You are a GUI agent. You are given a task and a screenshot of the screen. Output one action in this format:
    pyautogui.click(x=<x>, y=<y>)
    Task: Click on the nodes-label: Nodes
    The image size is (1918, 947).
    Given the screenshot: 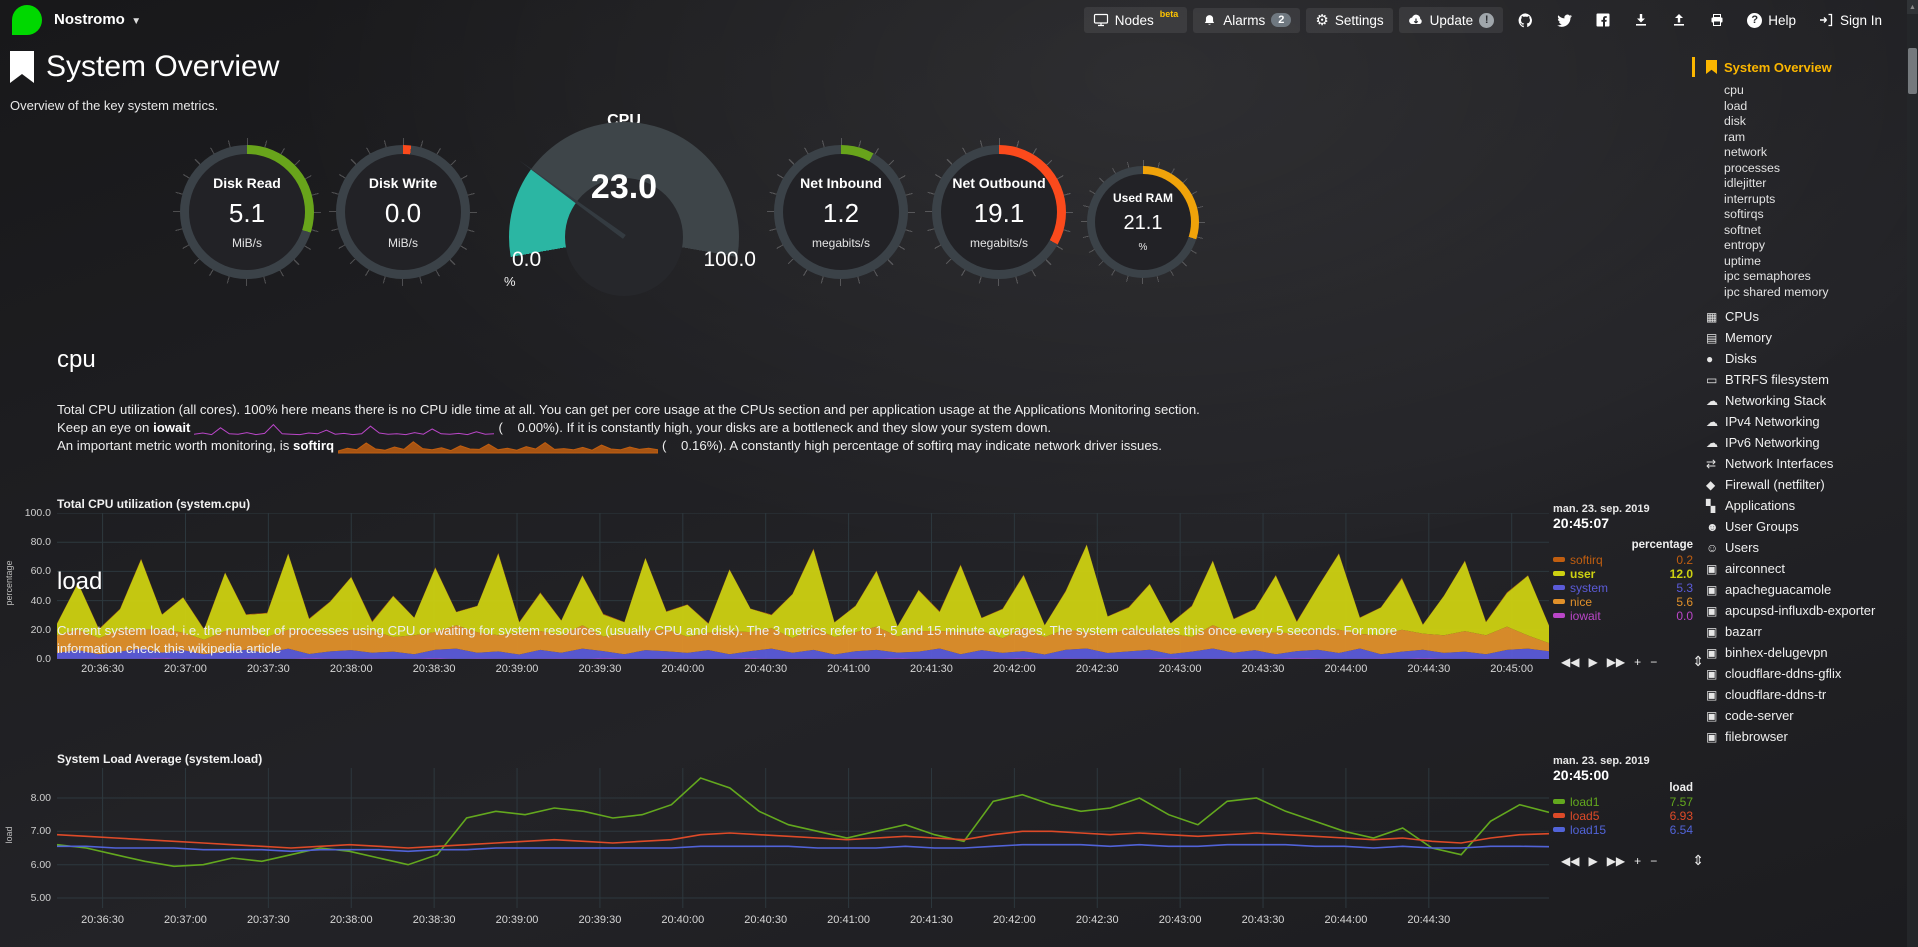 What is the action you would take?
    pyautogui.click(x=1134, y=20)
    